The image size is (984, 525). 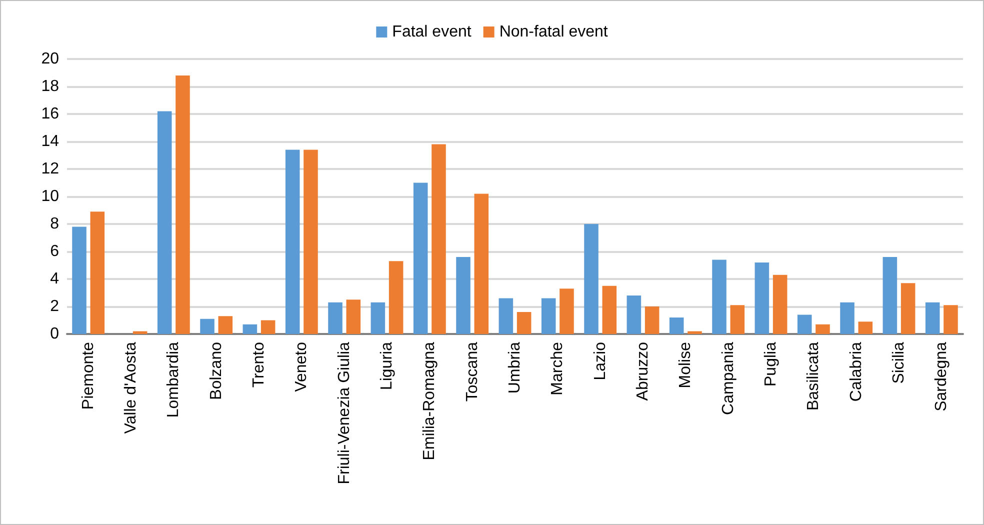 What do you see at coordinates (553, 32) in the screenshot?
I see `legend-label: Non-fatal event` at bounding box center [553, 32].